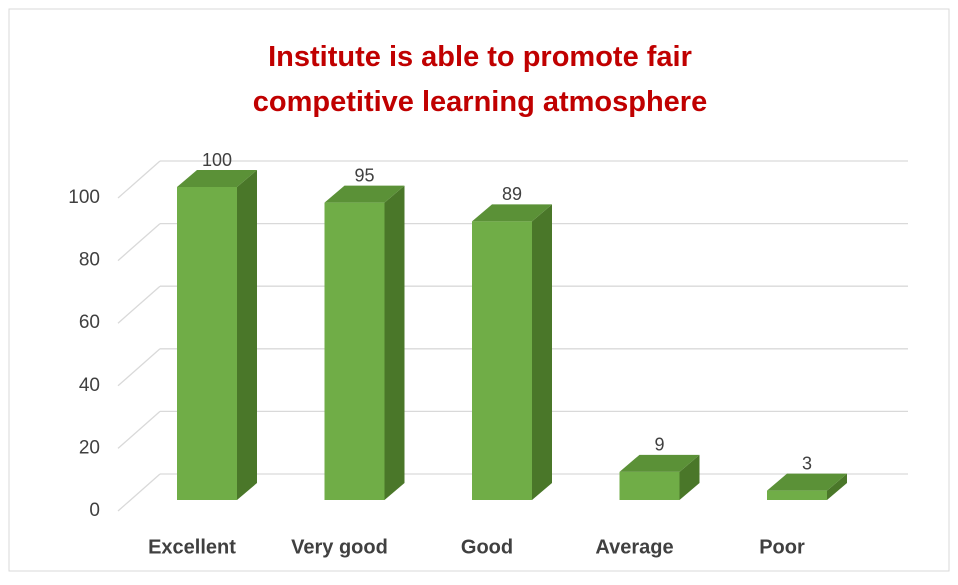  Describe the element at coordinates (782, 547) in the screenshot. I see `x-tick-label: Poor` at that location.